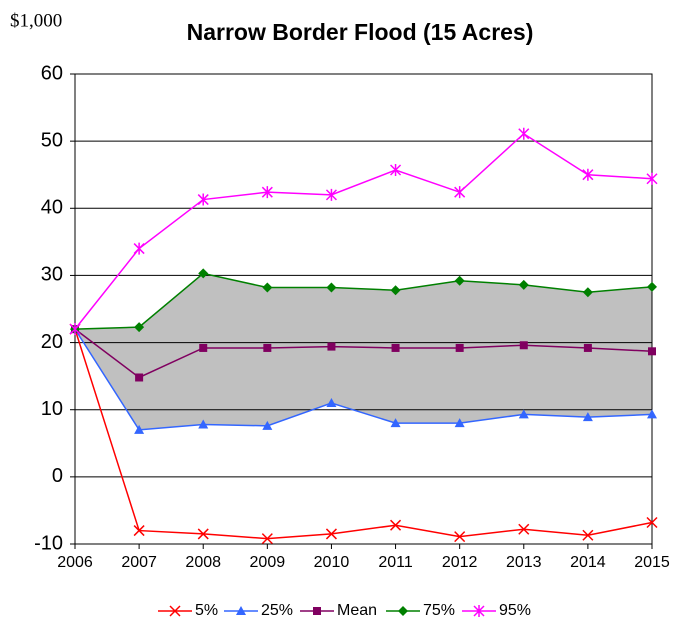 The height and width of the screenshot is (625, 676). What do you see at coordinates (357, 610) in the screenshot?
I see `legend-label: Mean` at bounding box center [357, 610].